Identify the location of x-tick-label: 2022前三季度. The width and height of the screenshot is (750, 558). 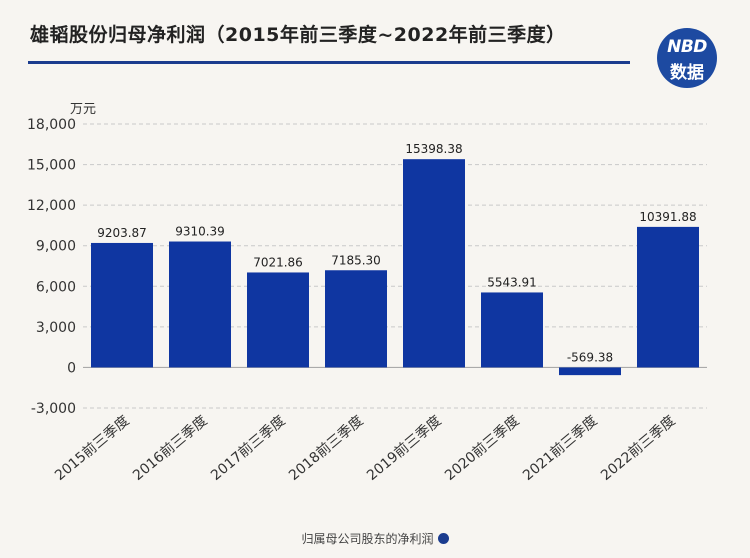
(637, 448).